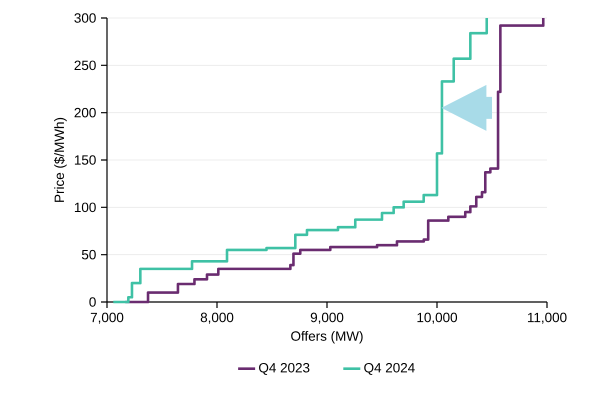  What do you see at coordinates (217, 318) in the screenshot?
I see `x-tick-label: 8,000` at bounding box center [217, 318].